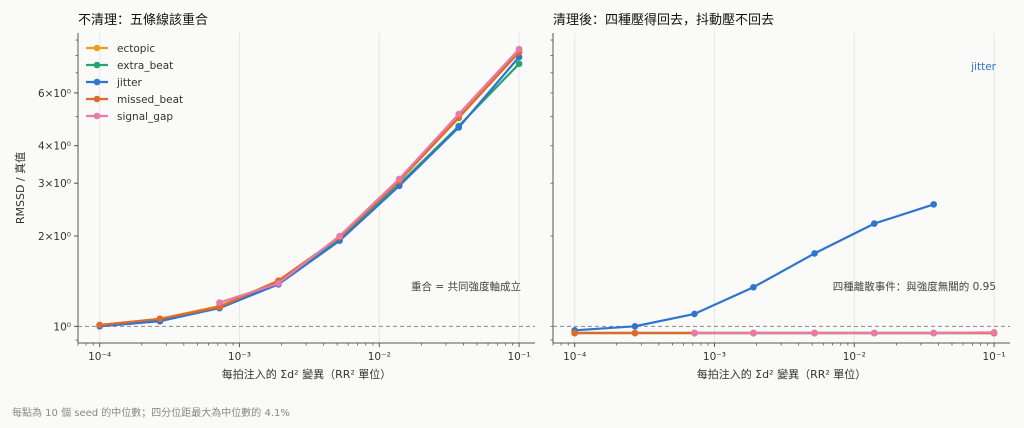  I want to click on legend-label: extra_beat, so click(145, 66).